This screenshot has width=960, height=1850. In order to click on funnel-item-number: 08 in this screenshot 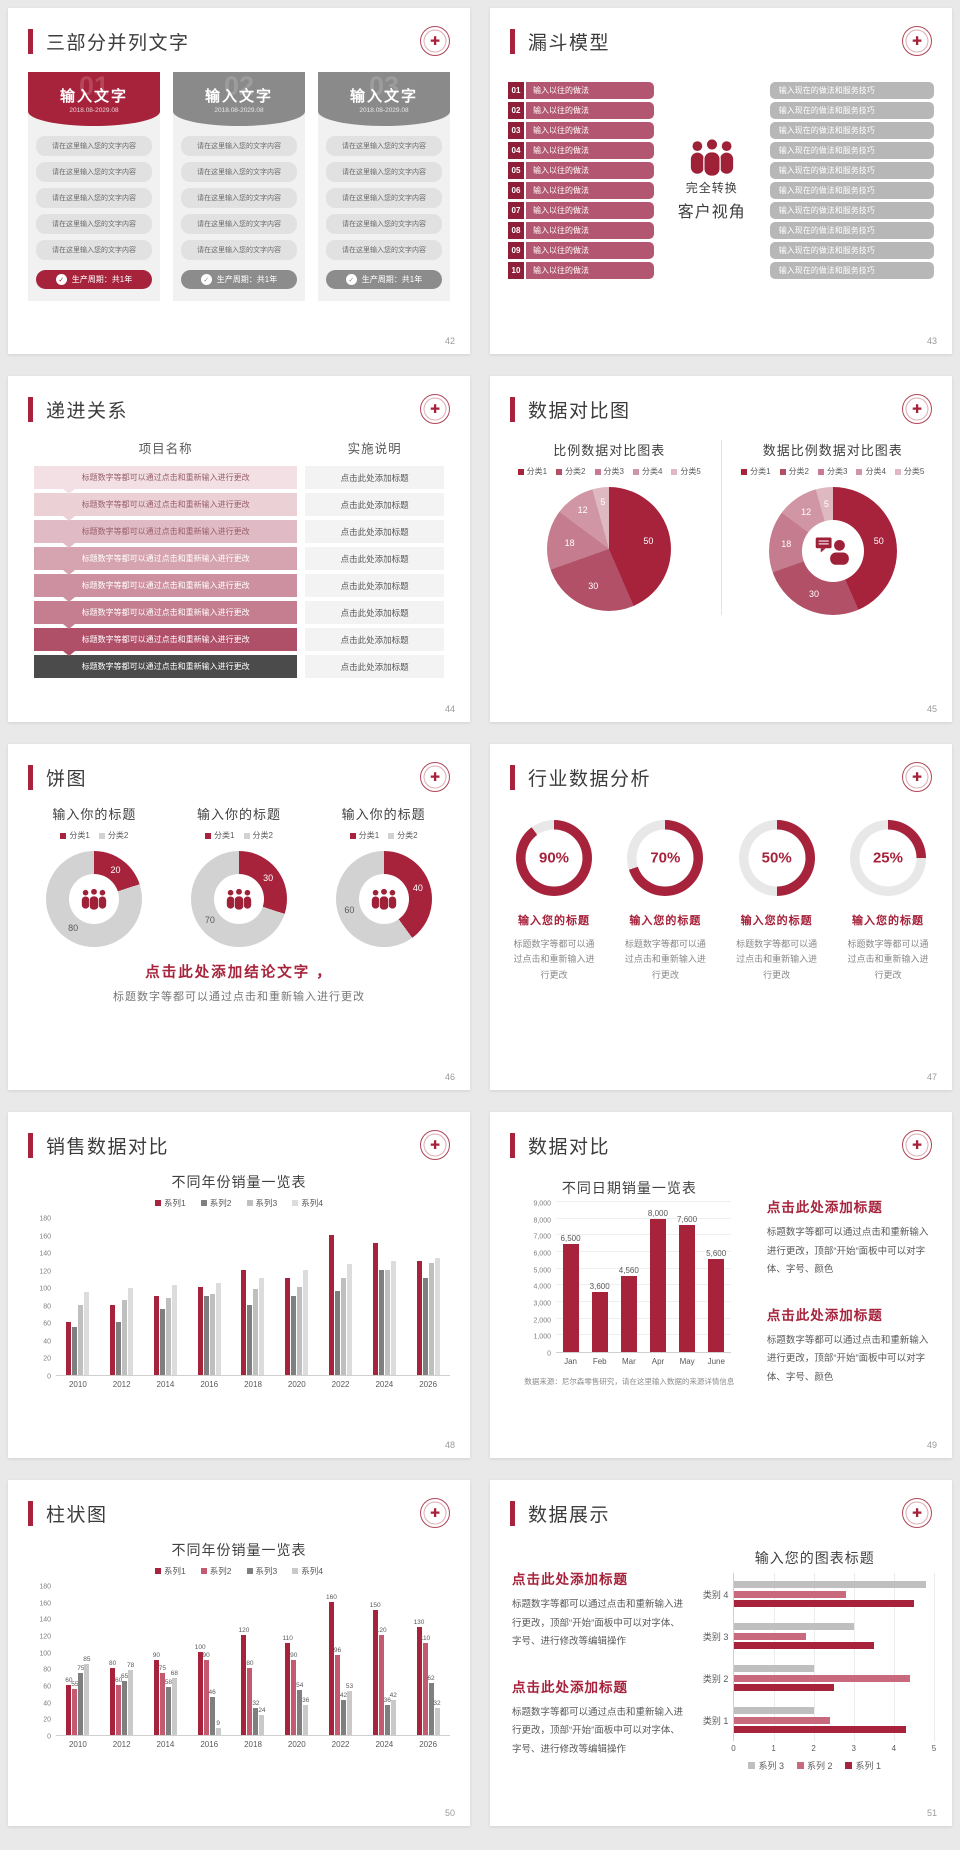, I will do `click(516, 230)`.